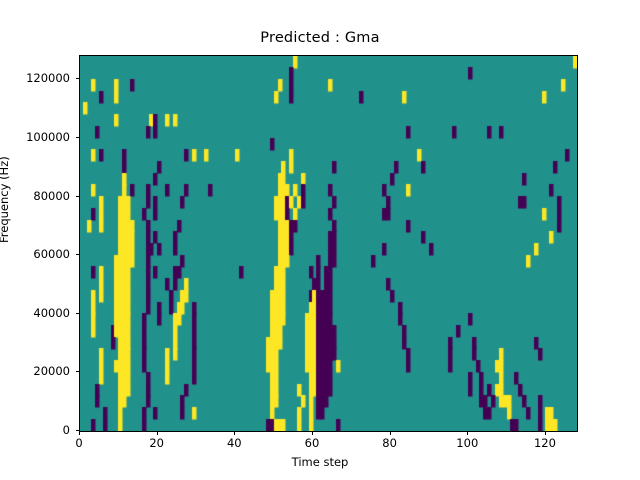 The width and height of the screenshot is (640, 480). Describe the element at coordinates (51, 371) in the screenshot. I see `y-tick-label: 20000` at that location.